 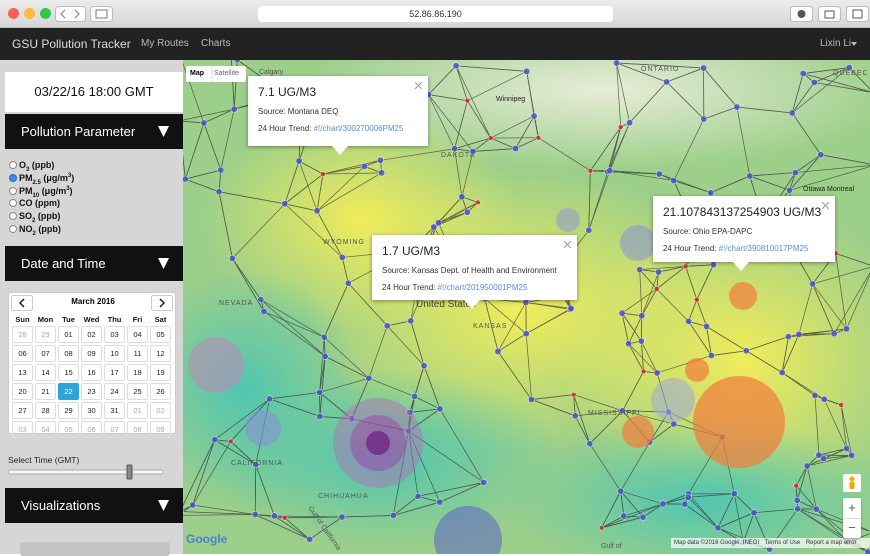 I want to click on zoom-in: +, so click(x=852, y=508).